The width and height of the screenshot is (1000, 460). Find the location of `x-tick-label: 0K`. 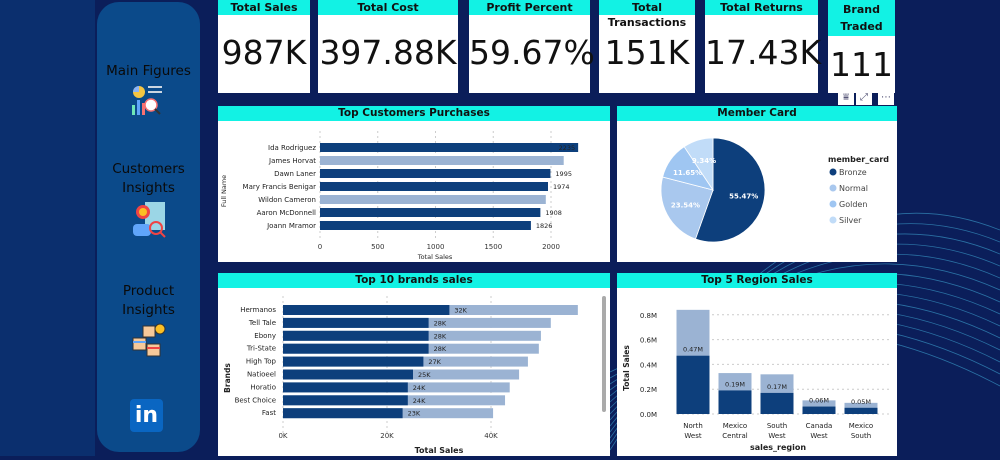

x-tick-label: 0K is located at coordinates (282, 436).